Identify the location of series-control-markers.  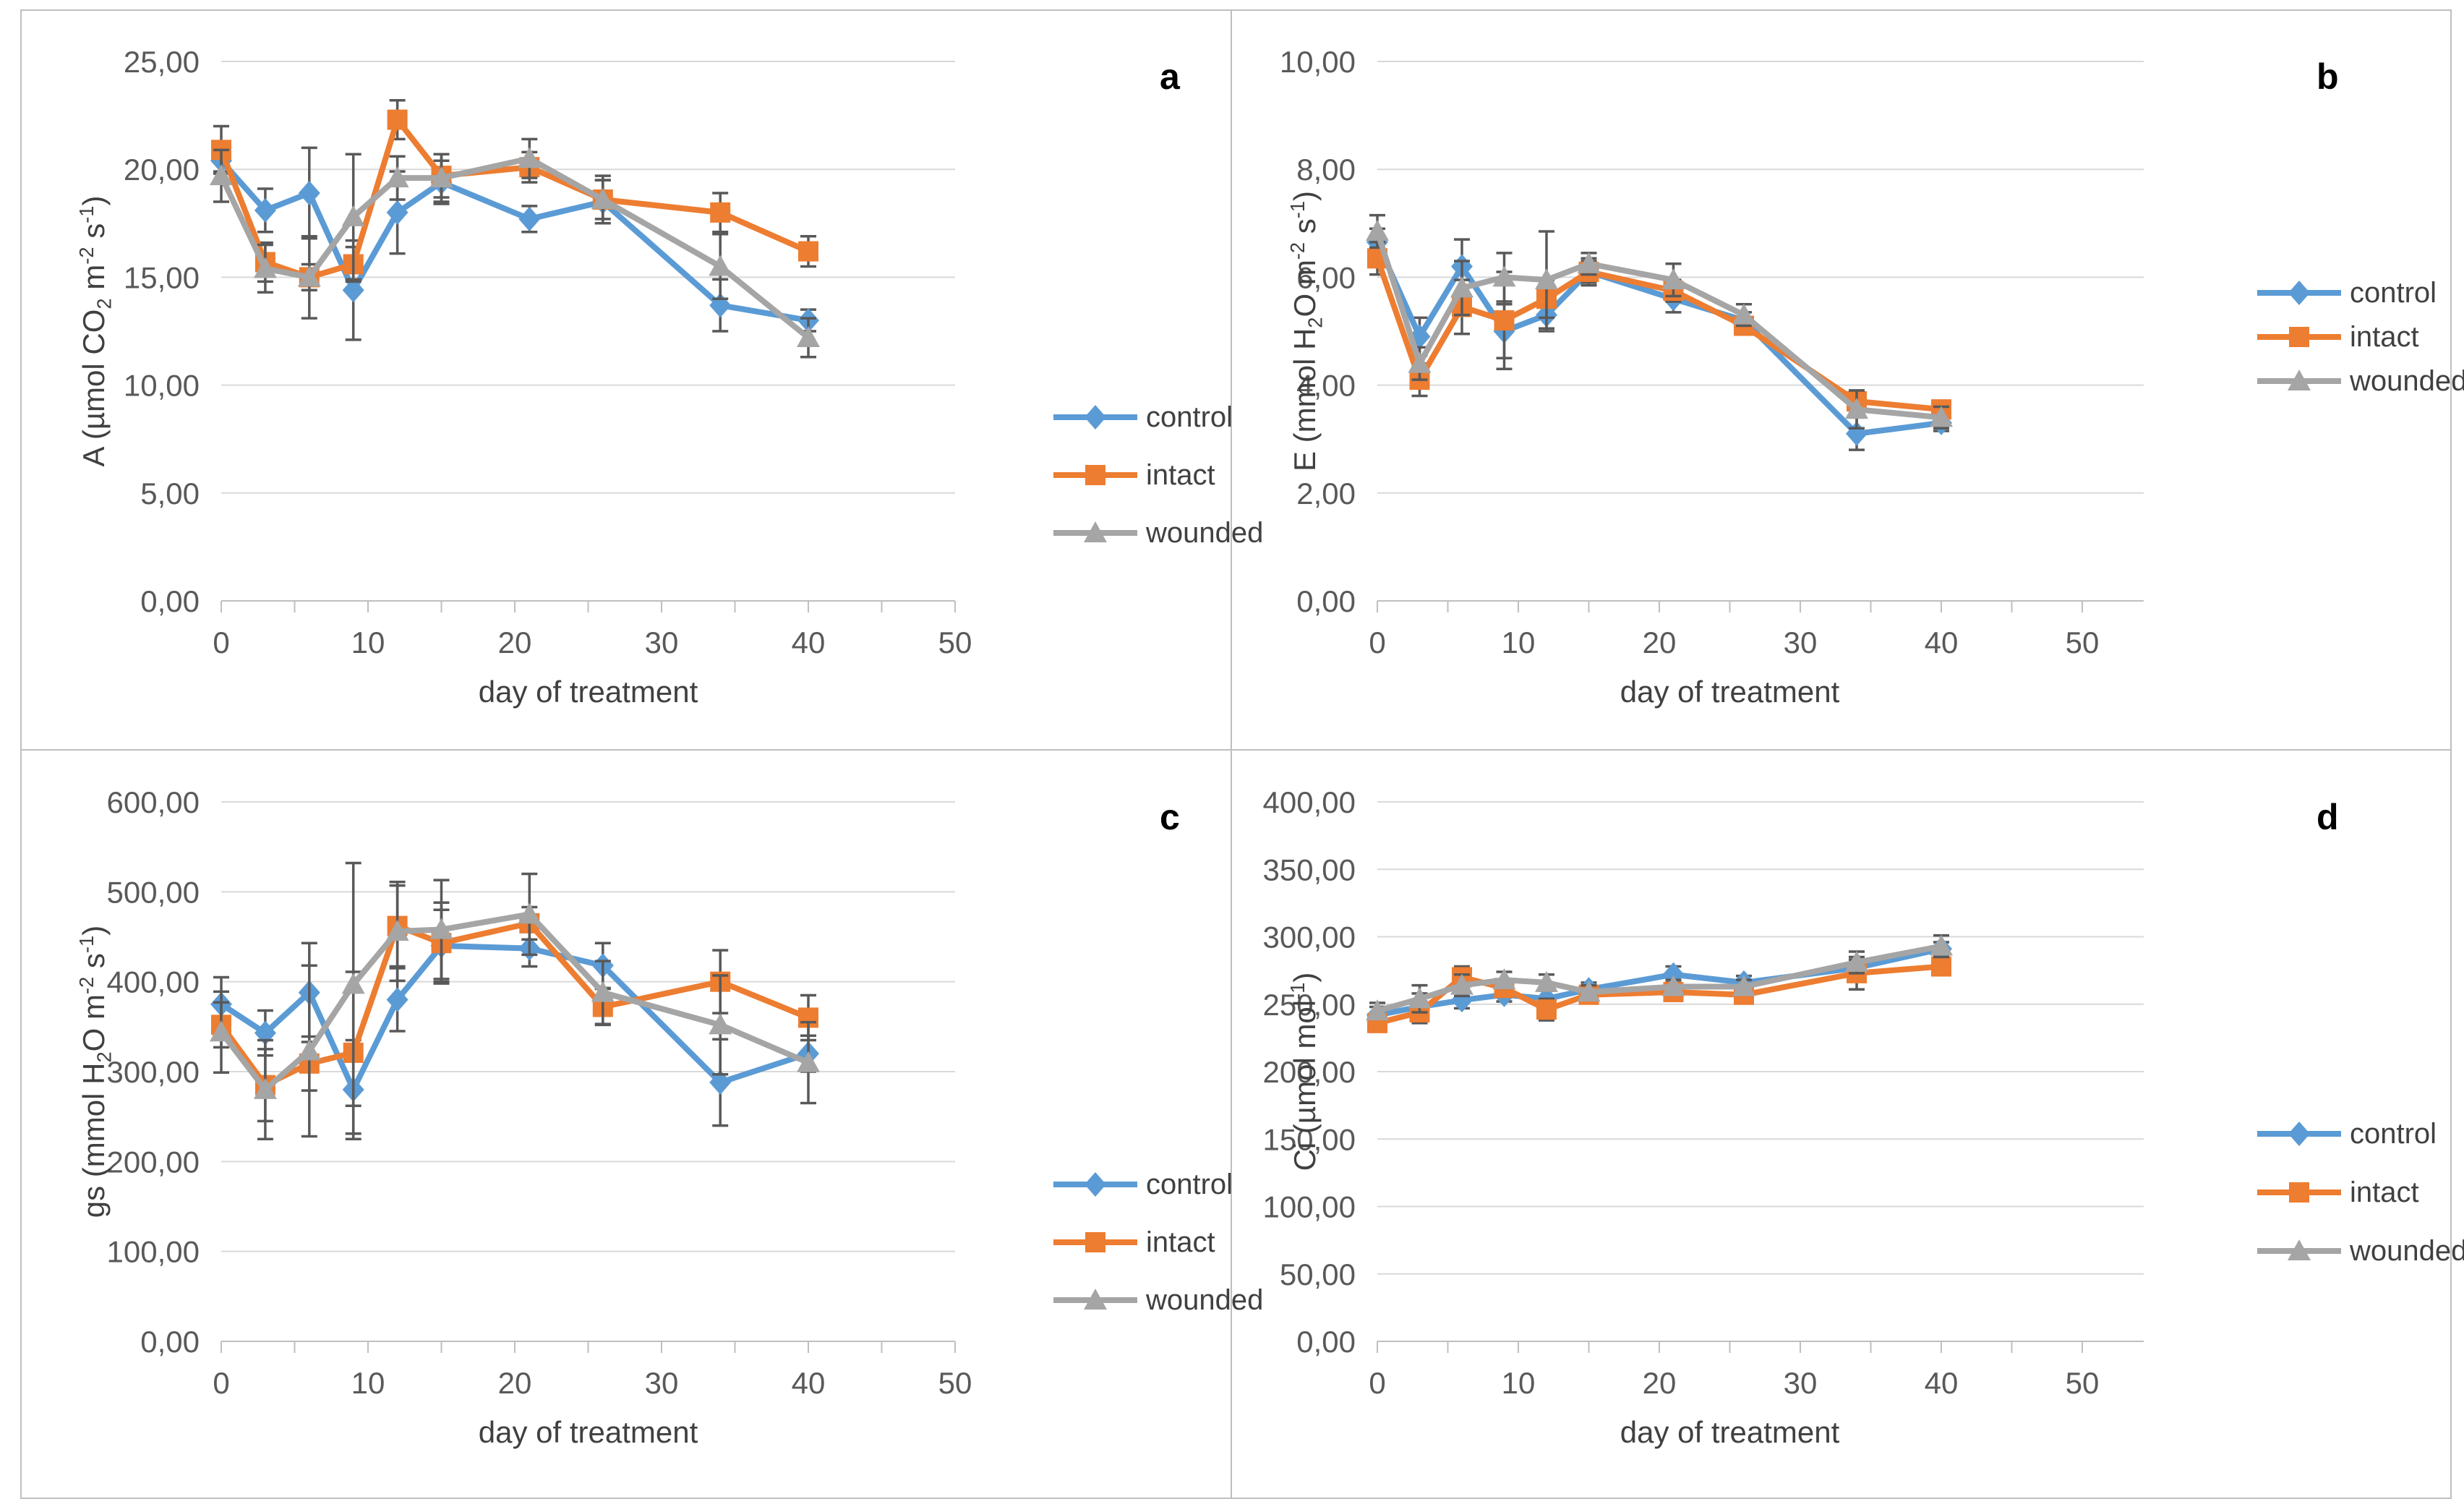
(514, 1018).